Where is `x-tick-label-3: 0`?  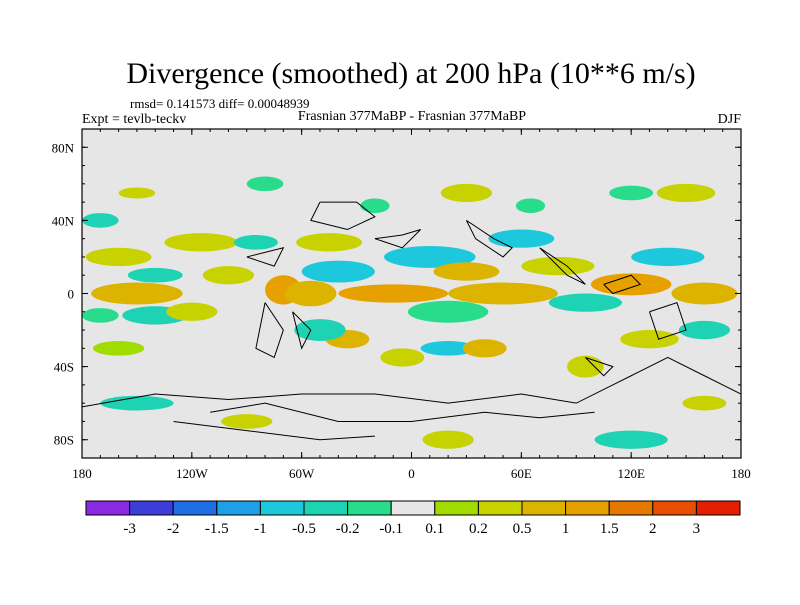 x-tick-label-3: 0 is located at coordinates (411, 473).